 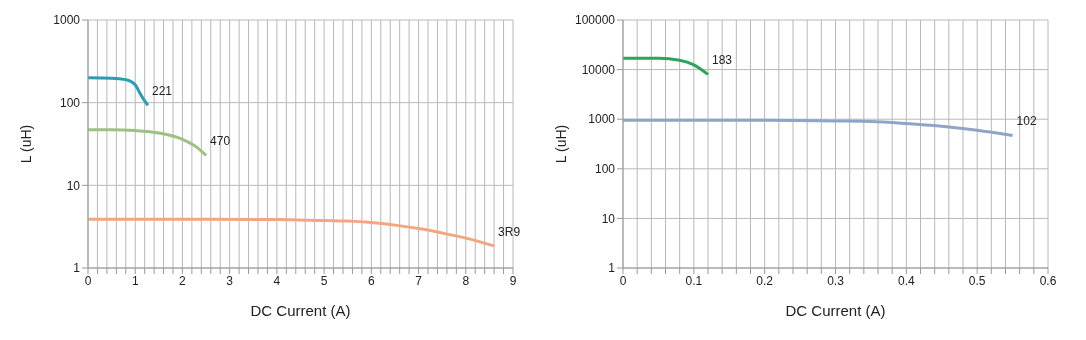 I want to click on x-tick-label: 1, so click(x=135, y=280).